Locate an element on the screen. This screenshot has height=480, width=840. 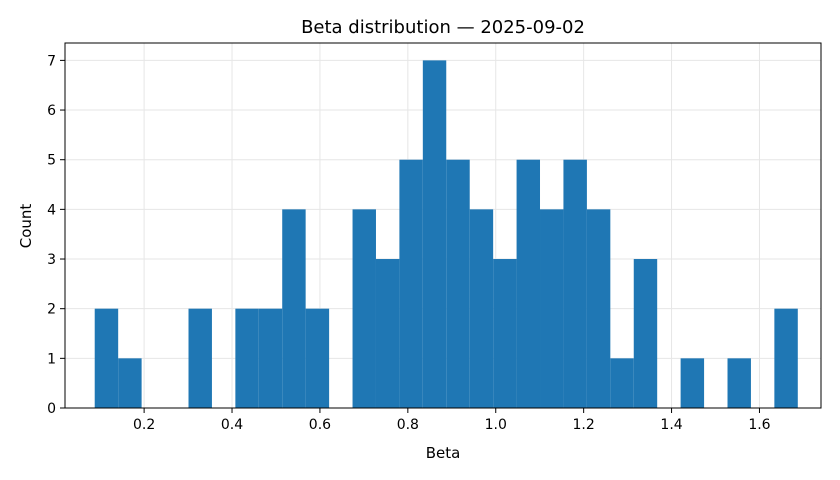
y-tick-label: 7 is located at coordinates (51, 61).